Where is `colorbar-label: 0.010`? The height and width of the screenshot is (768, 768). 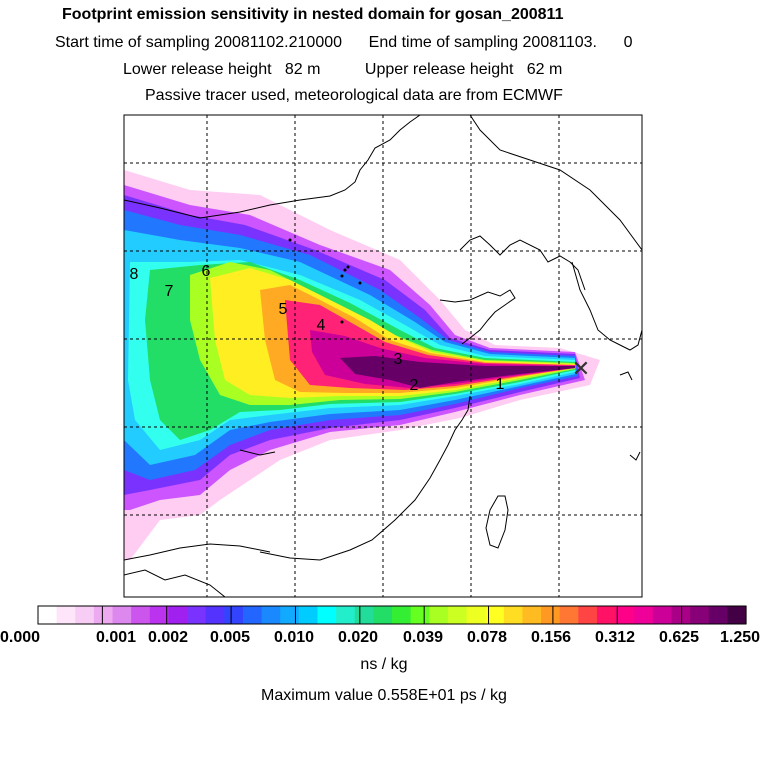 colorbar-label: 0.010 is located at coordinates (294, 637).